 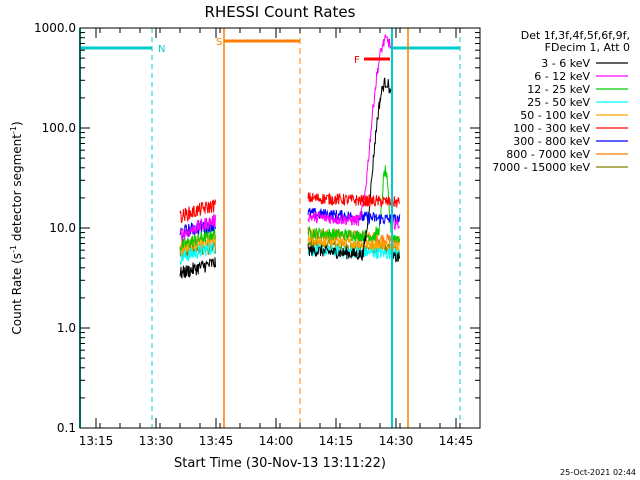 What do you see at coordinates (598, 472) in the screenshot?
I see `timestamp: 25-Oct-2021 02:44` at bounding box center [598, 472].